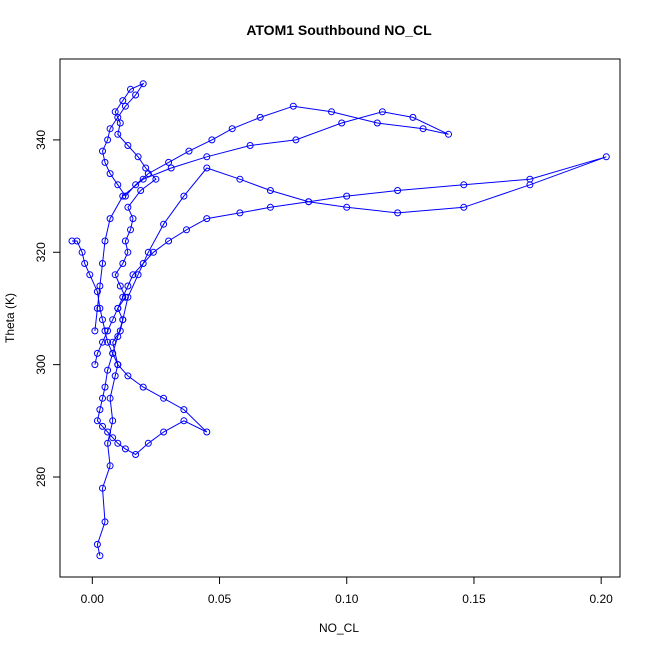  Describe the element at coordinates (47, 308) in the screenshot. I see `y-axis: 280 300 320 340` at that location.